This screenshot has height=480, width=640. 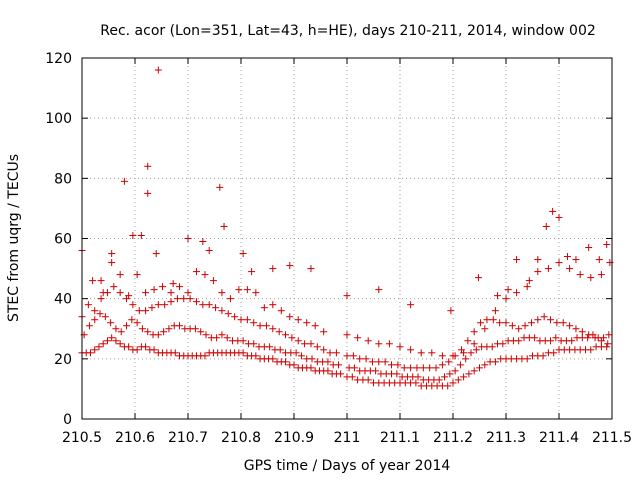 I want to click on x-tick-label: 210.9, so click(x=294, y=438).